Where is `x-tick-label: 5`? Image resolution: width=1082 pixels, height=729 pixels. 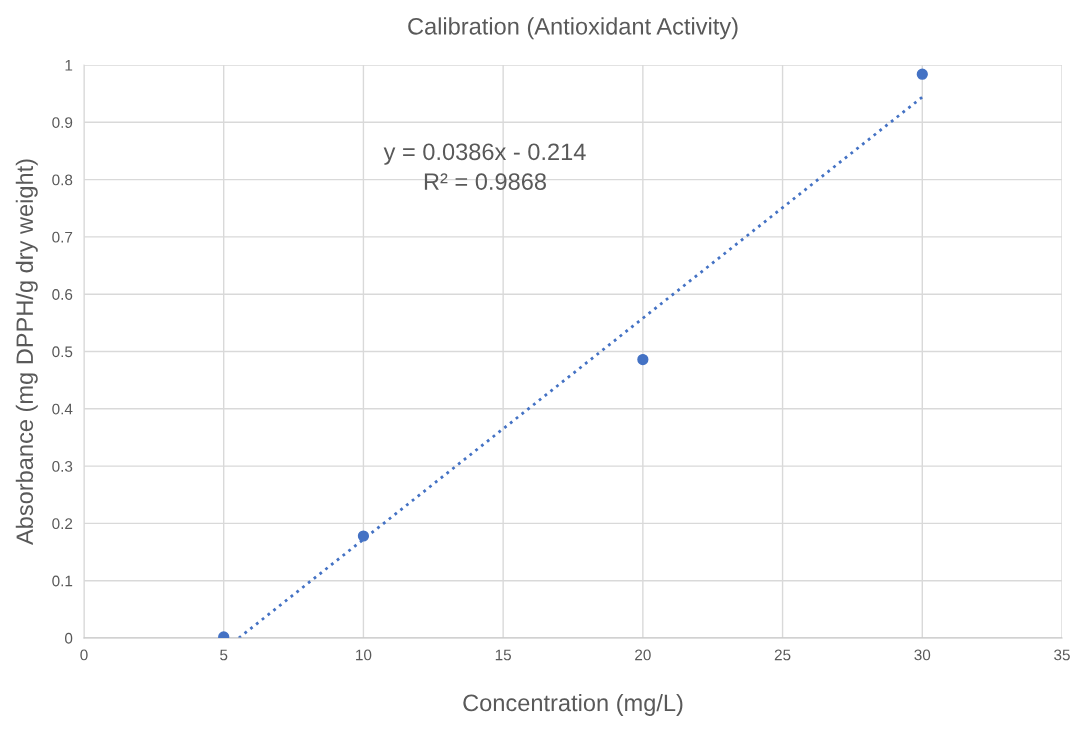
x-tick-label: 5 is located at coordinates (224, 655).